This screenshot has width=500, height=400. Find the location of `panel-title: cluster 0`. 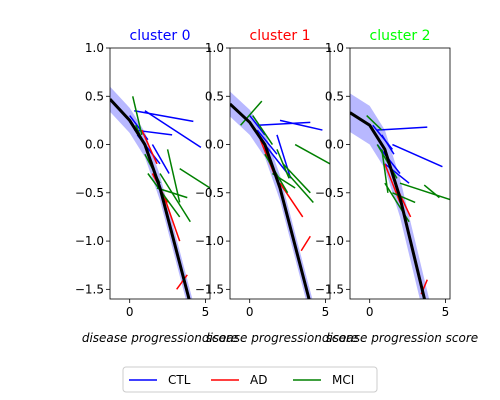

panel-title: cluster 0 is located at coordinates (160, 36).